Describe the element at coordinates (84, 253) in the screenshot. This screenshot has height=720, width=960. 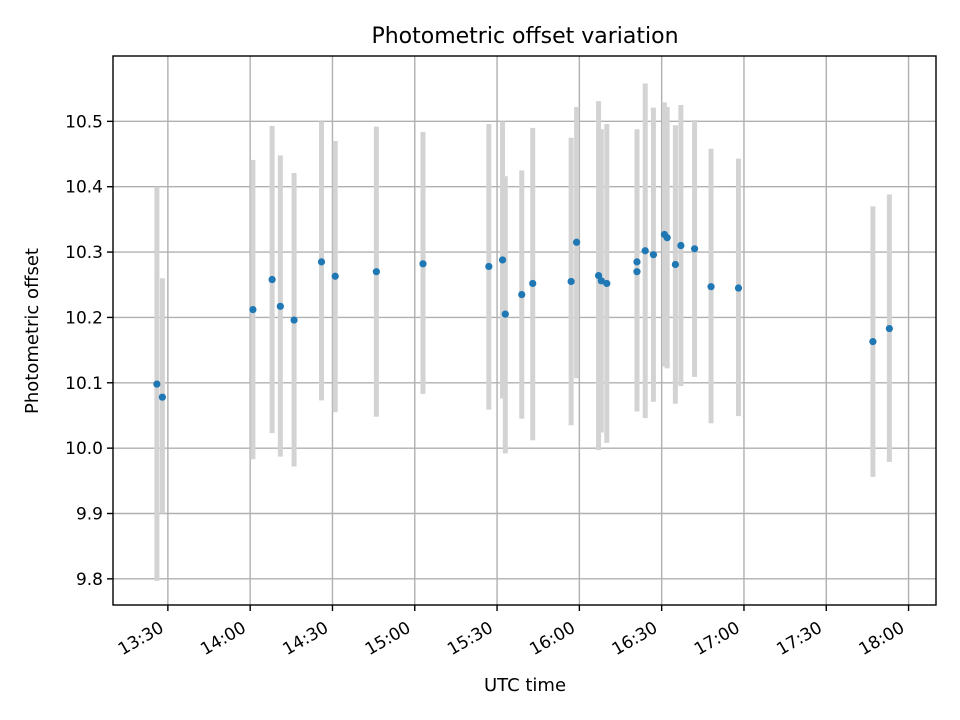
I see `y-tick-label: 10.3` at that location.